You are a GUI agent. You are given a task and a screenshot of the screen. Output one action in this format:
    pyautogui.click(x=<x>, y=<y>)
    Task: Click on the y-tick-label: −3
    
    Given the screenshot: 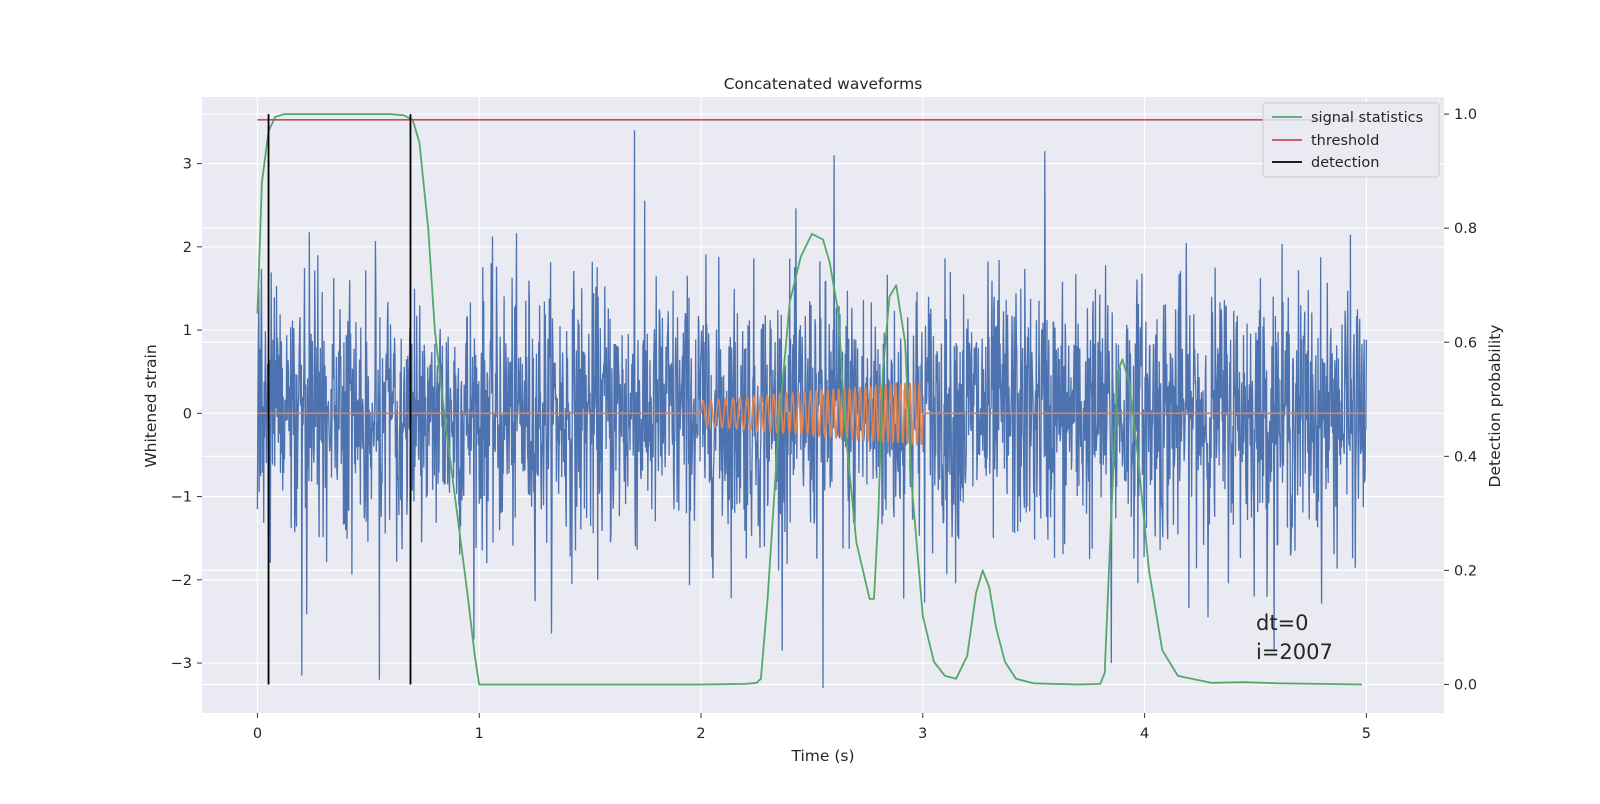 What is the action you would take?
    pyautogui.click(x=181, y=664)
    